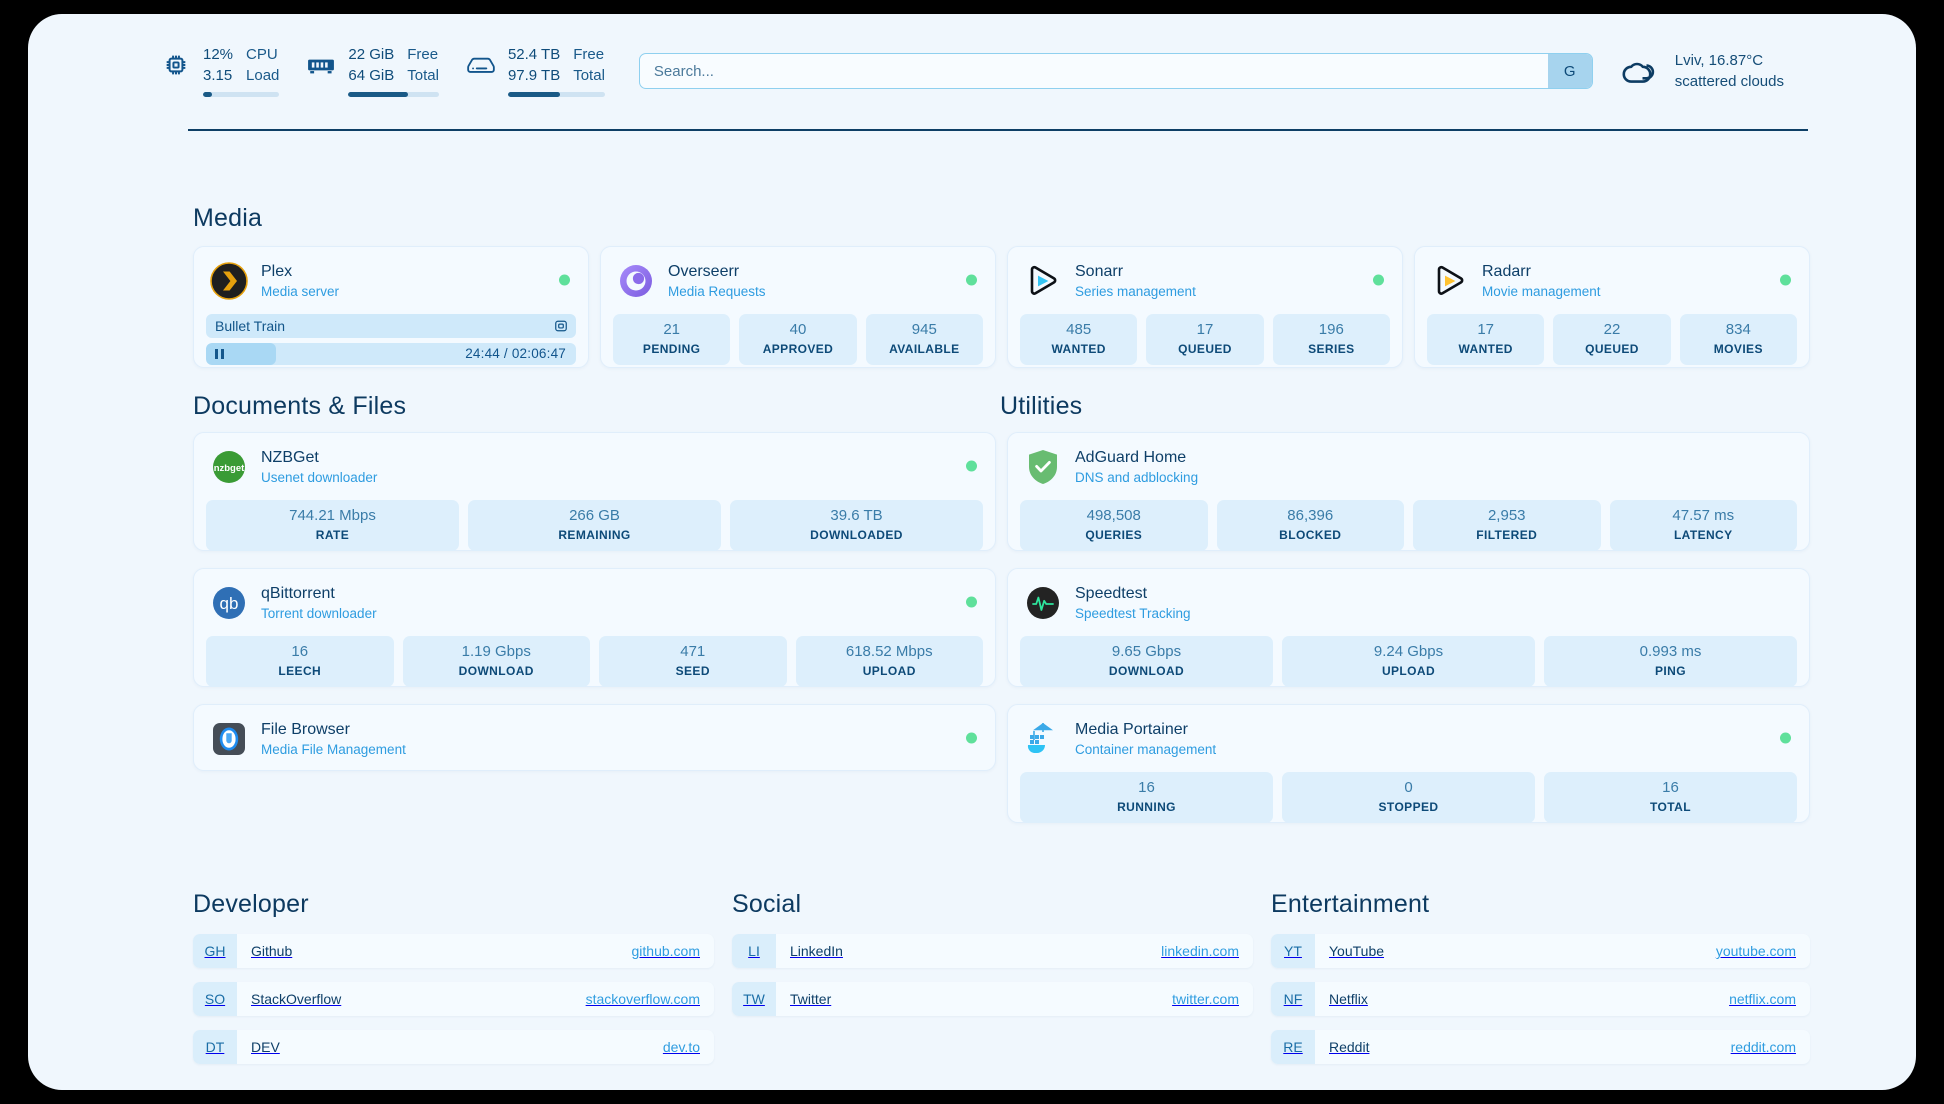 This screenshot has height=1104, width=1944. Describe the element at coordinates (391, 325) in the screenshot. I see `now-playing-title-bar: Bullet Train` at that location.